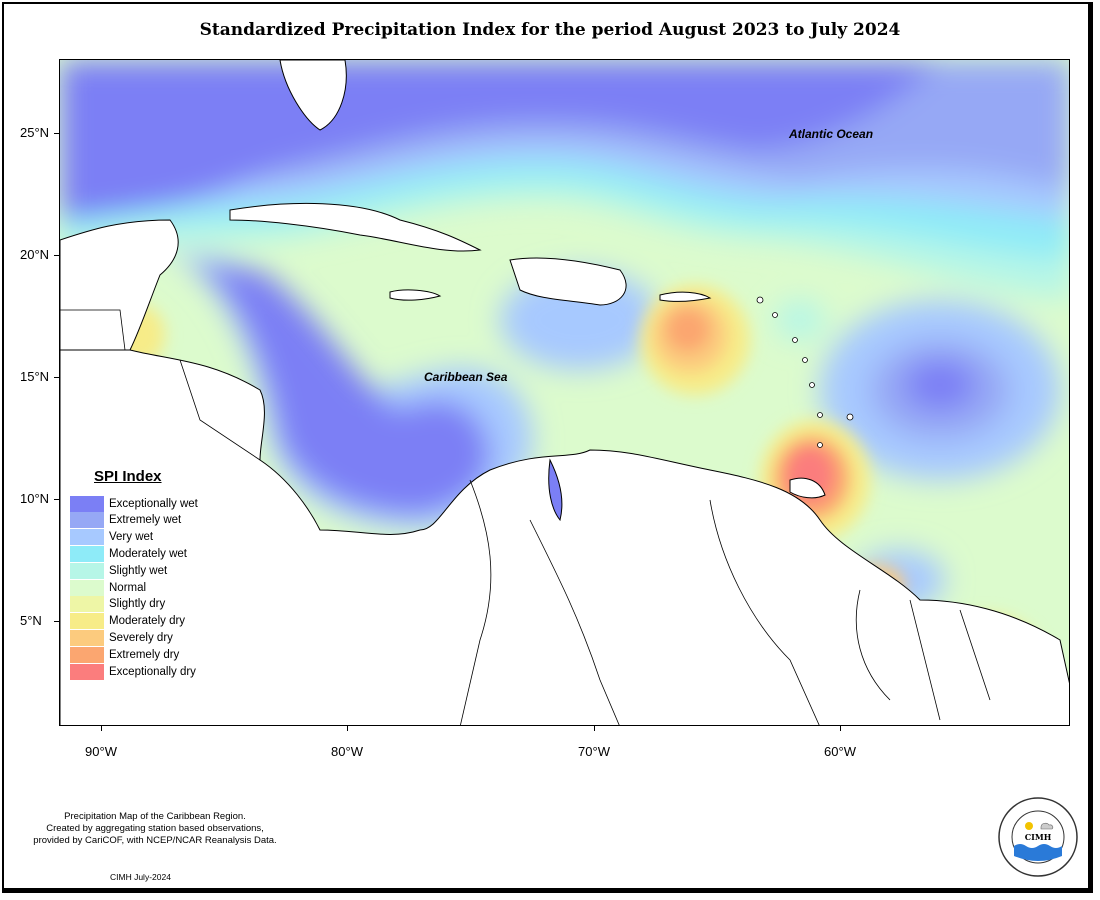 The width and height of the screenshot is (1100, 900). Describe the element at coordinates (138, 570) in the screenshot. I see `legend-label: Slightly wet` at that location.